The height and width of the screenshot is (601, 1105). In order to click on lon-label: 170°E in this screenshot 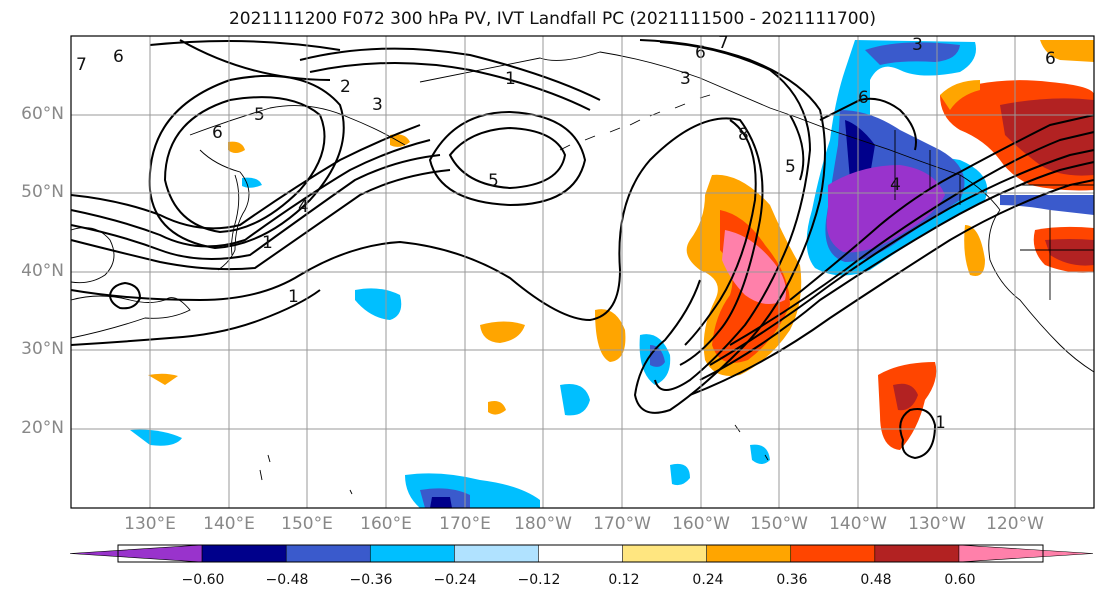, I will do `click(465, 524)`.